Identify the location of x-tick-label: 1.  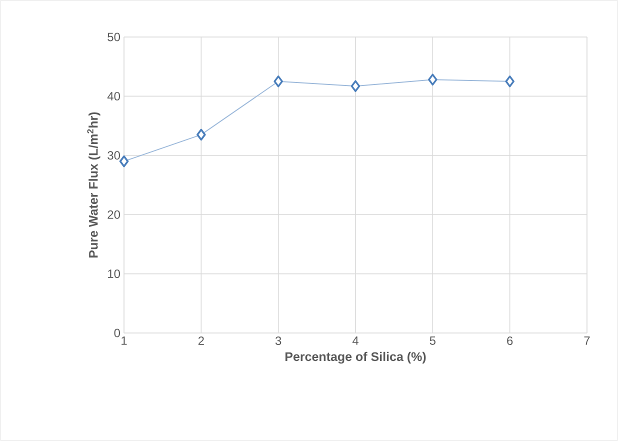
(124, 340).